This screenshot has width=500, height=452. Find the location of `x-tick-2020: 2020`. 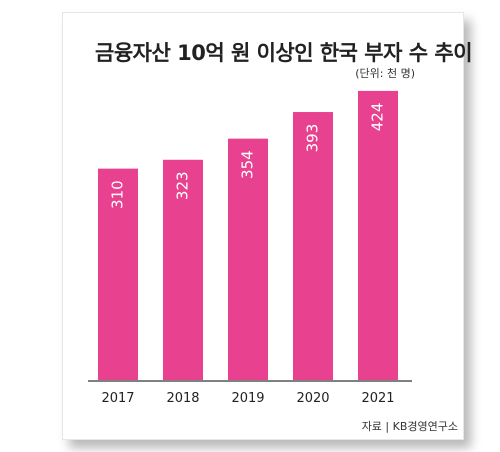

x-tick-2020: 2020 is located at coordinates (312, 398).